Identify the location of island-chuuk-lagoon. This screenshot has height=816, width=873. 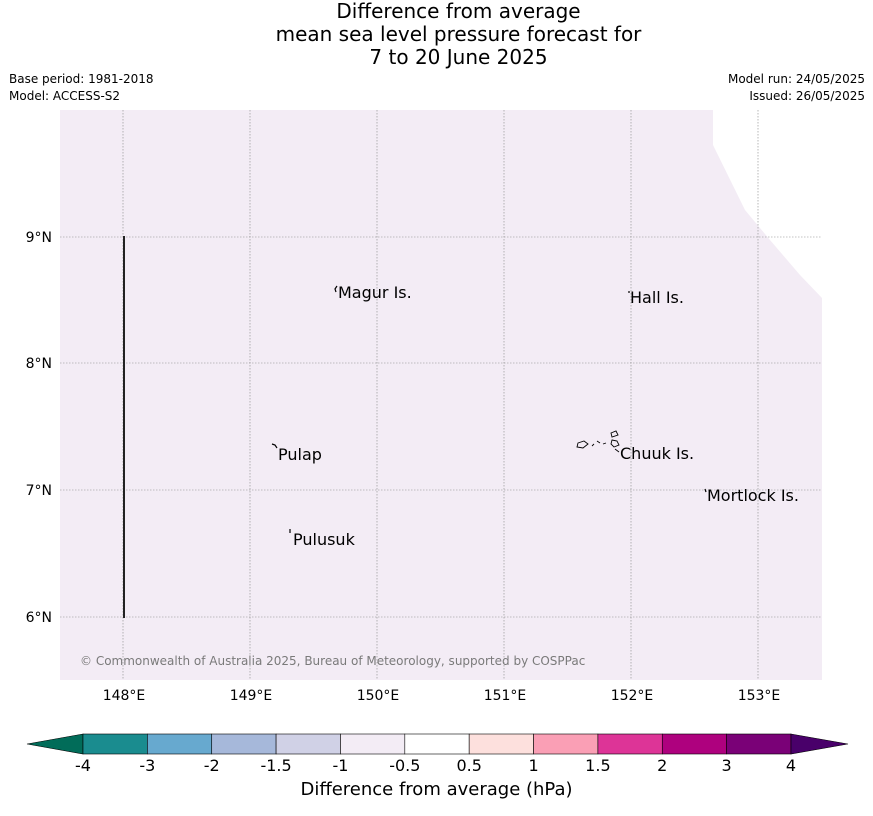
(598, 441).